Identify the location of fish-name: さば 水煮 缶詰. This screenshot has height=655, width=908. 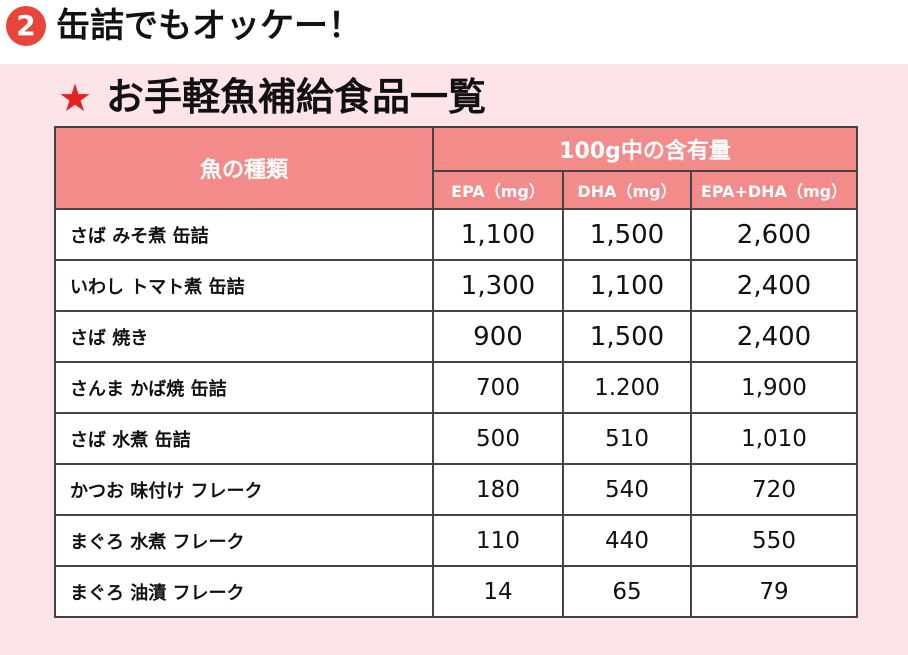
(244, 438).